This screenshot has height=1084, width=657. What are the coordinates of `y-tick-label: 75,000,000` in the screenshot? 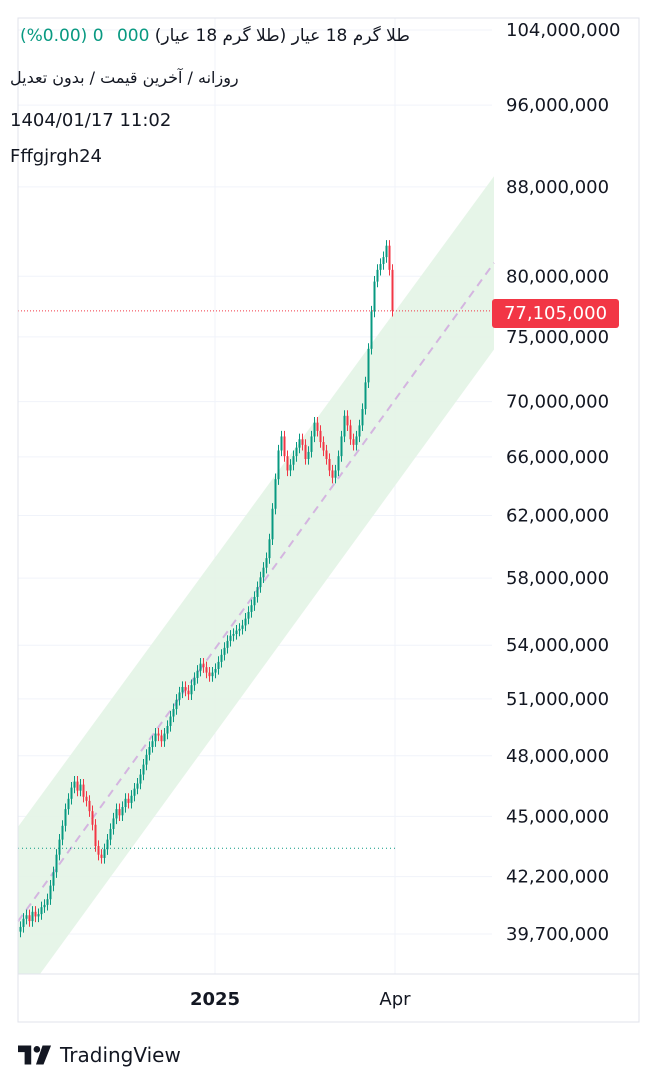 It's located at (557, 337).